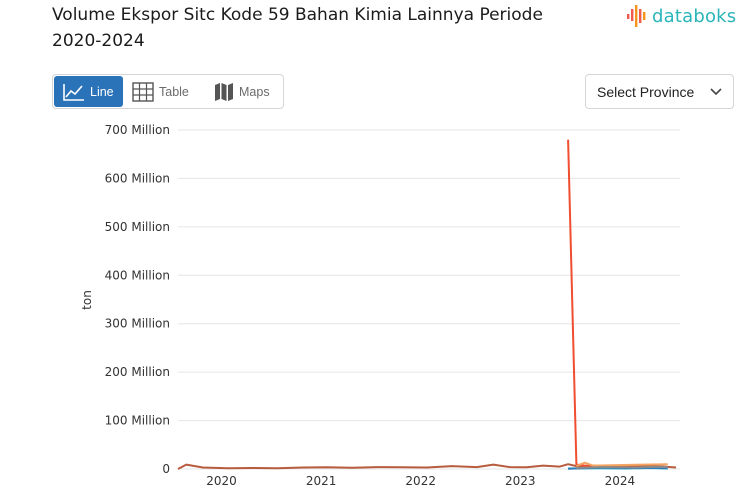  What do you see at coordinates (221, 481) in the screenshot?
I see `x-tick-label: 2020` at bounding box center [221, 481].